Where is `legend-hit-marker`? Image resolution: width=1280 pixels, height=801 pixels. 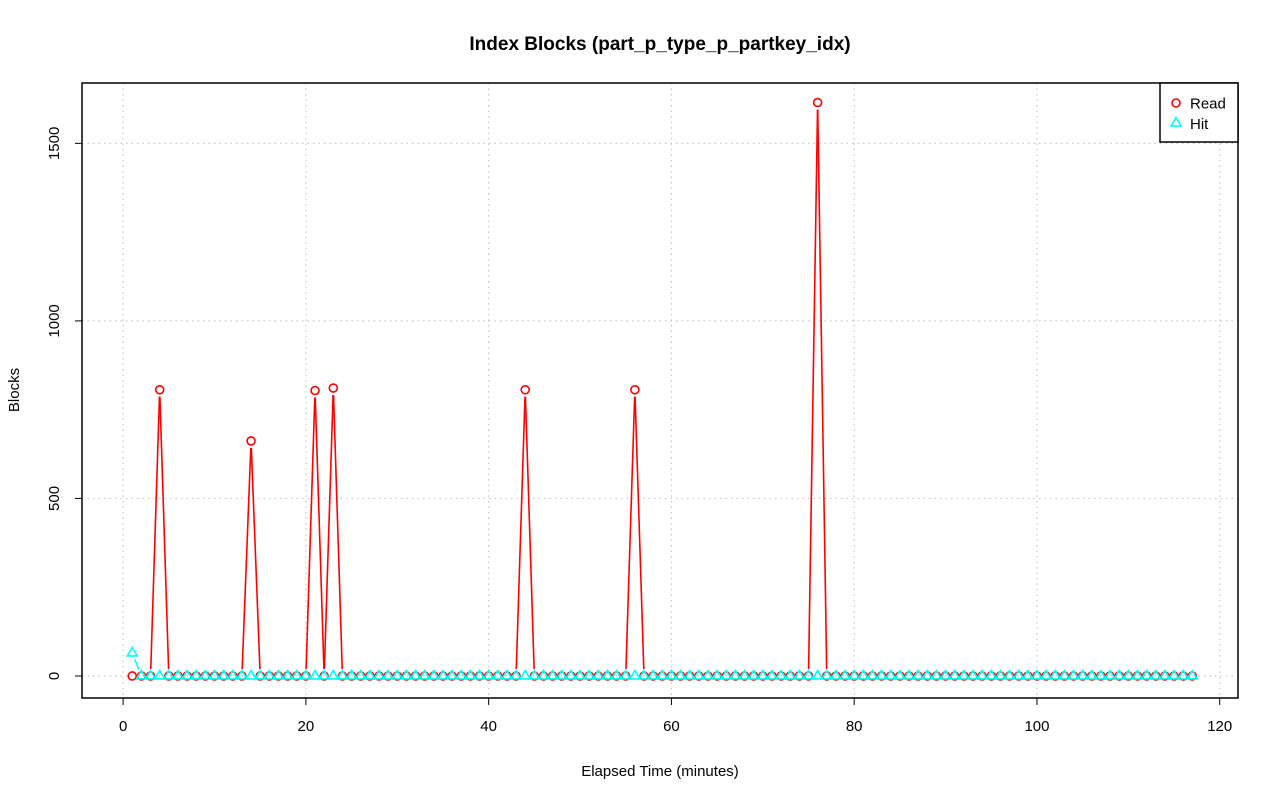 legend-hit-marker is located at coordinates (1176, 121).